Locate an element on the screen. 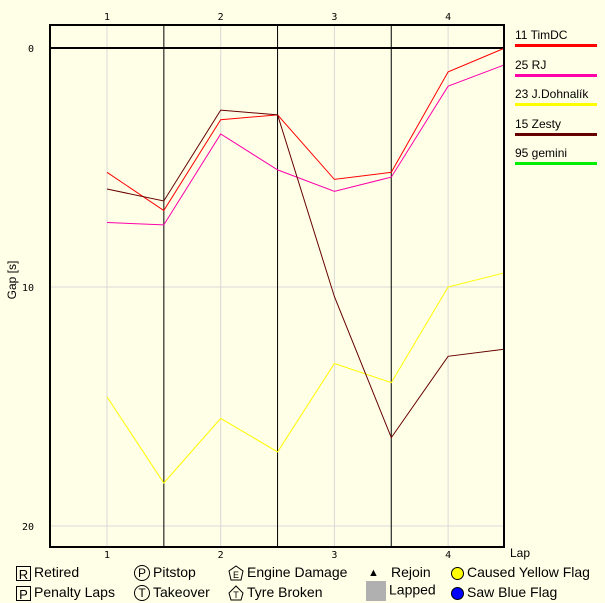  tyre-broken-icon: T is located at coordinates (236, 593).